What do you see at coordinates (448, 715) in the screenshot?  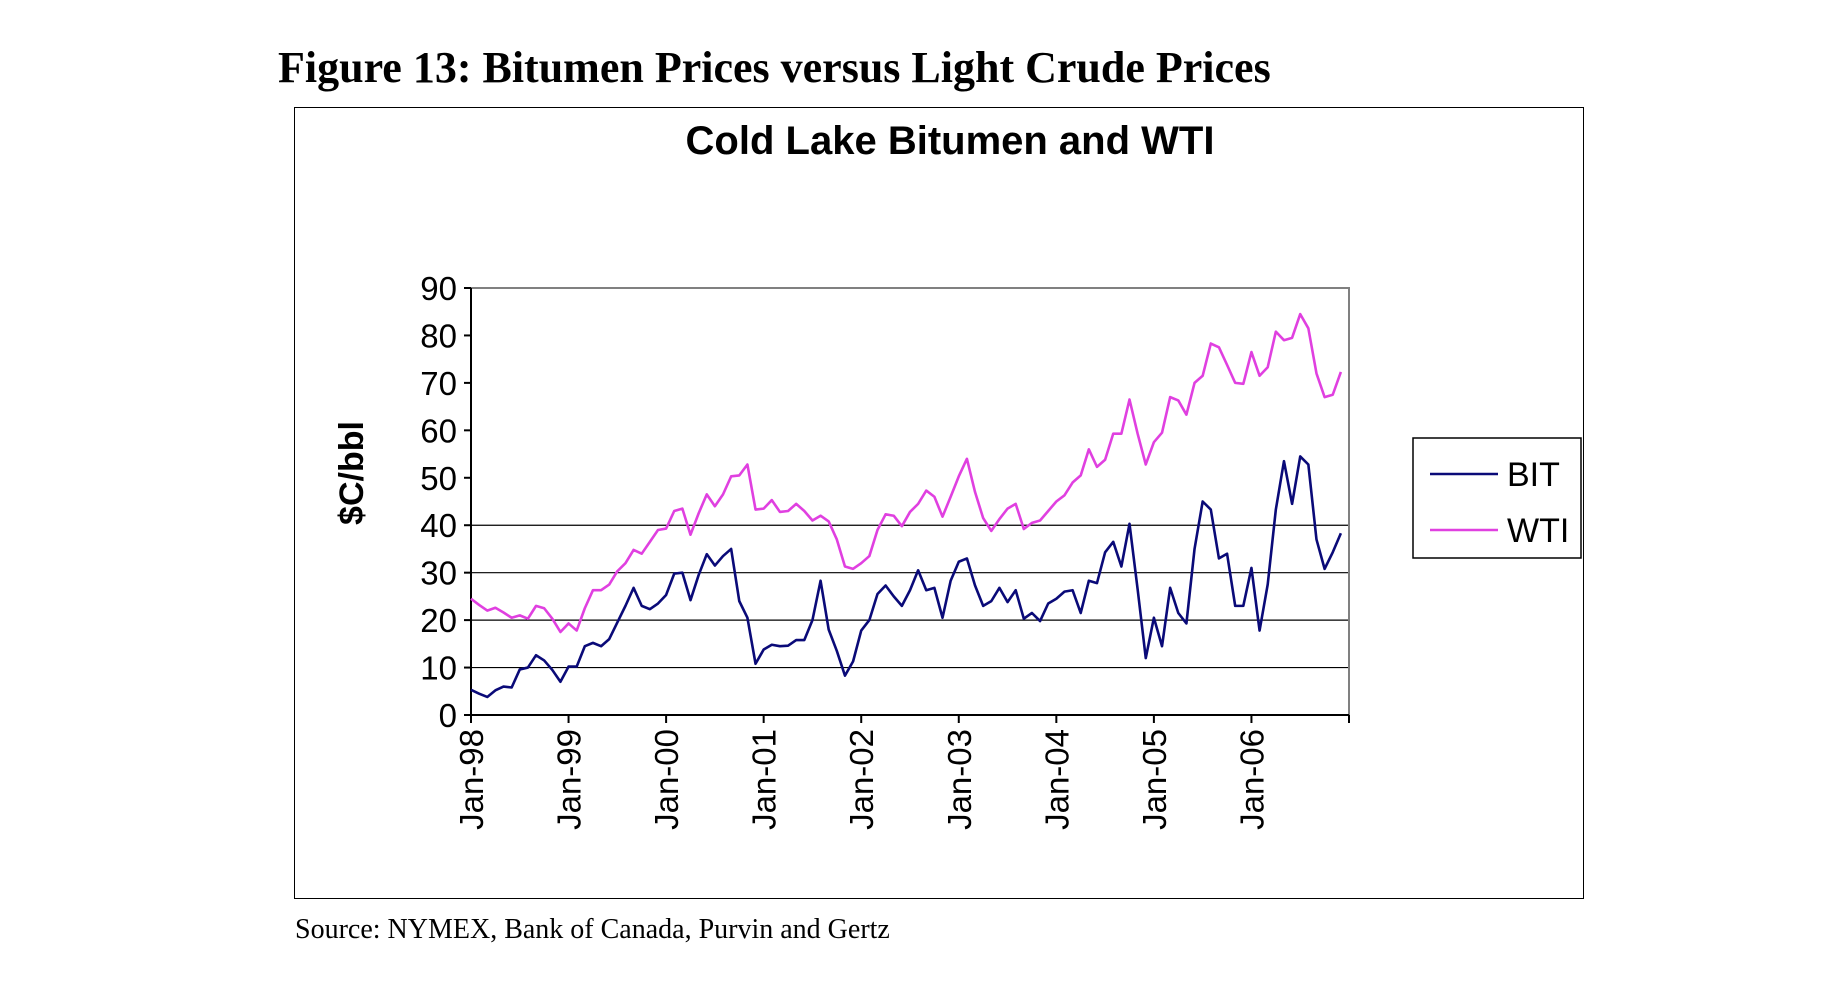 I see `y-tick-label: 0` at bounding box center [448, 715].